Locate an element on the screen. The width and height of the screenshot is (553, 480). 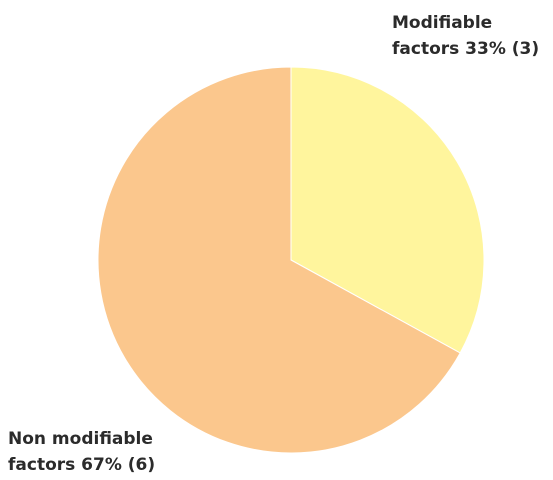
label-modifiable-factors: Modifiable factors 33% (3) is located at coordinates (465, 36).